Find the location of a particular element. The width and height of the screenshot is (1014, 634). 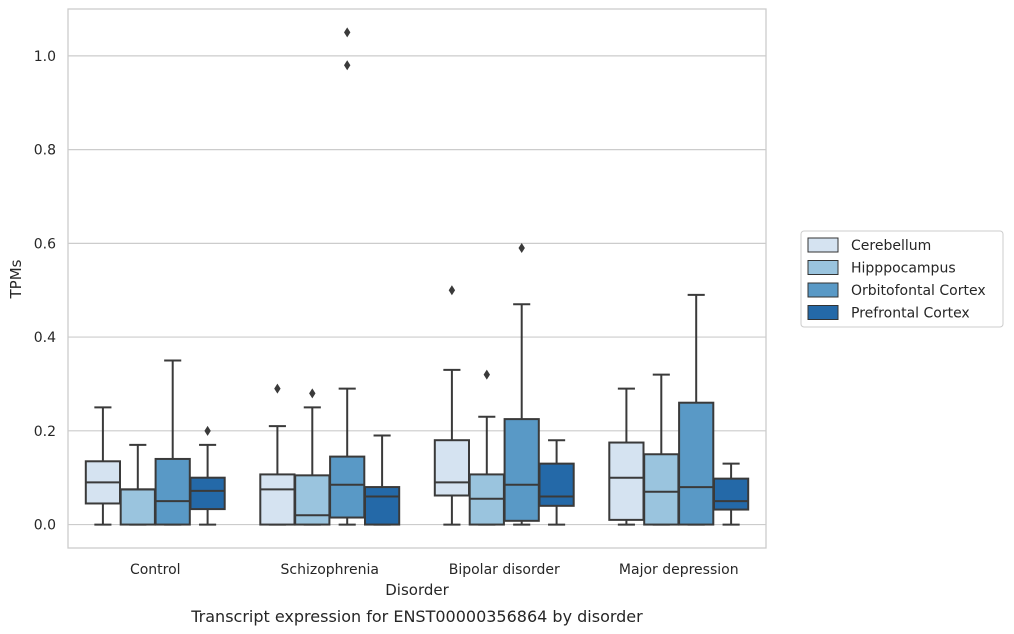

y-tick-label: 0.4 is located at coordinates (45, 338).